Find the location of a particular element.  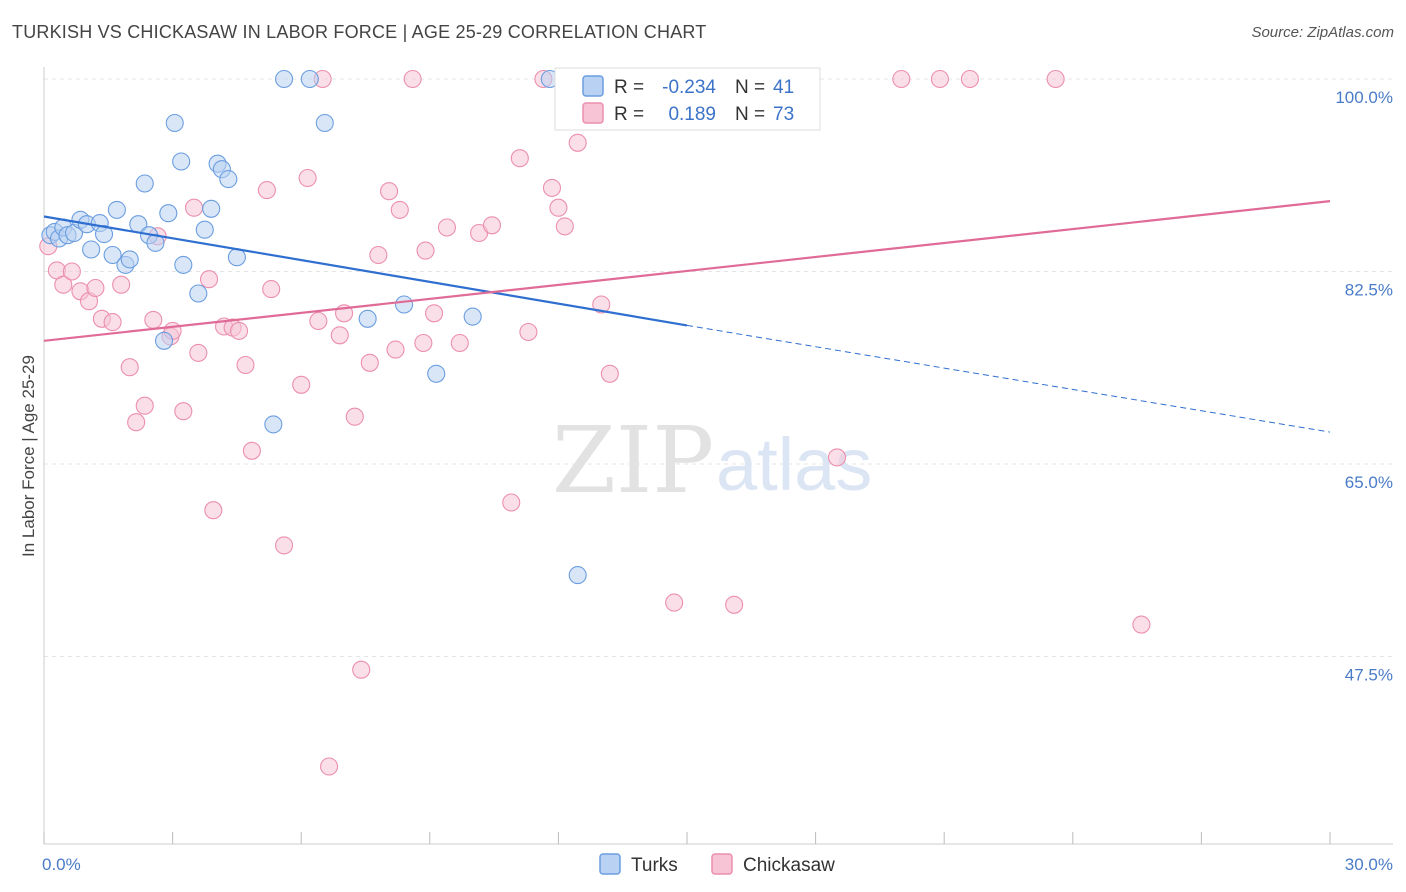

watermark-atlas: atlas is located at coordinates (794, 464).